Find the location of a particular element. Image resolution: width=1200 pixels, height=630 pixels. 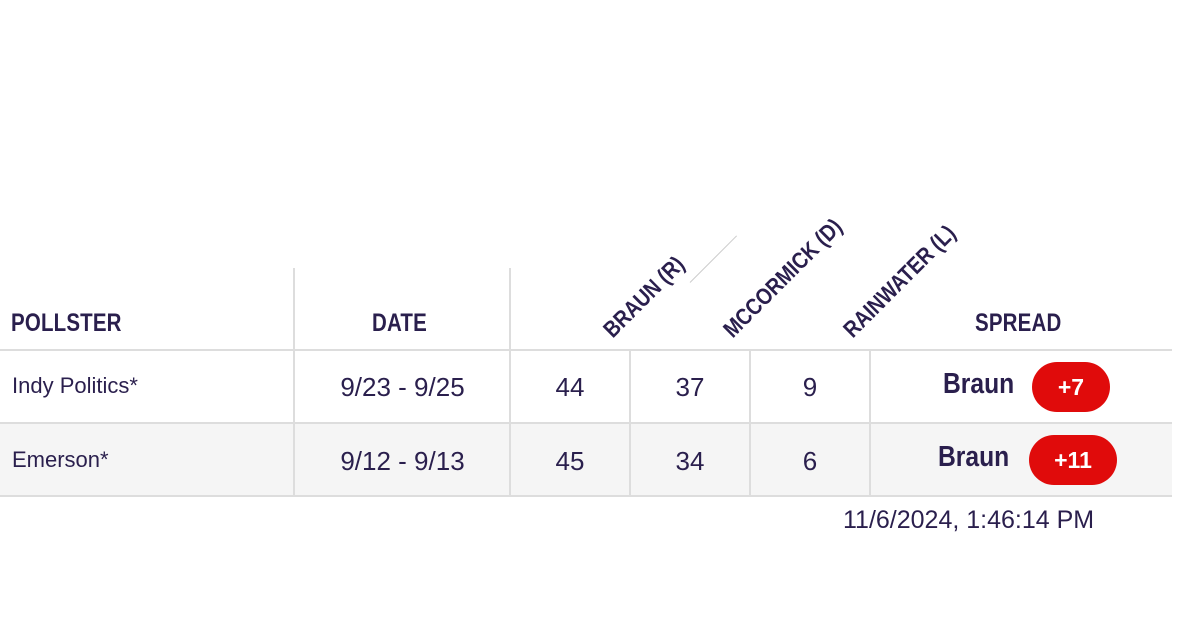

pollster-link: Indy Politics* is located at coordinates (75, 385).